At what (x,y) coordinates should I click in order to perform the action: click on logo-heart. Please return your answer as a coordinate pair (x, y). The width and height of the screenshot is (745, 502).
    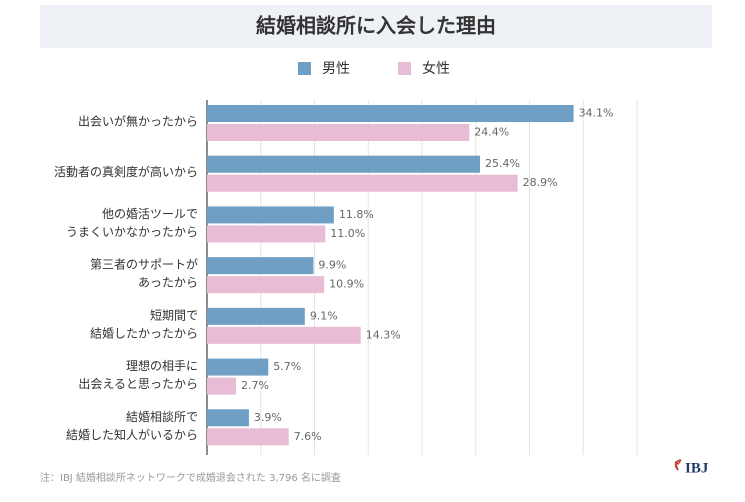
    Looking at the image, I should click on (678, 465).